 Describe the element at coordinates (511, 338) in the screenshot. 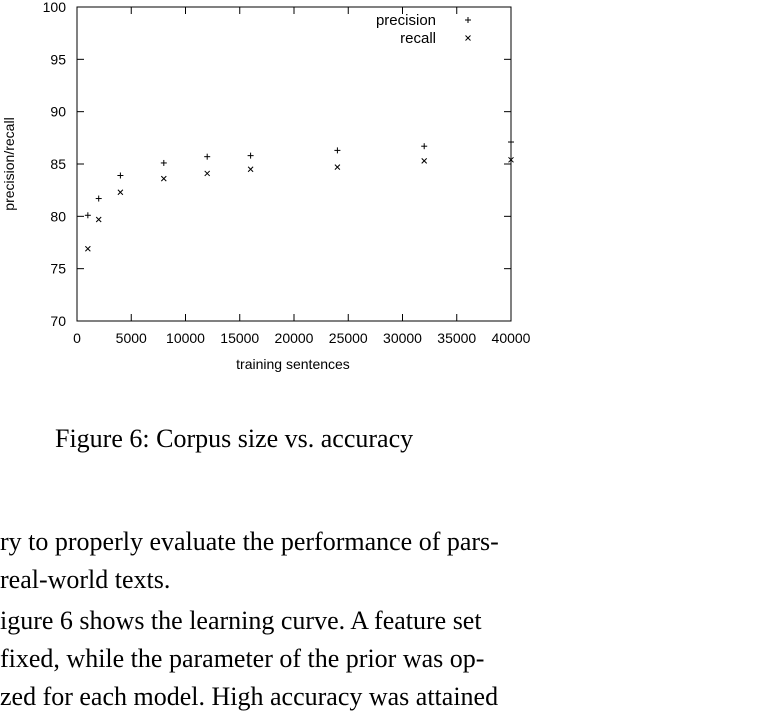

I see `x-tick-label: 40000` at that location.